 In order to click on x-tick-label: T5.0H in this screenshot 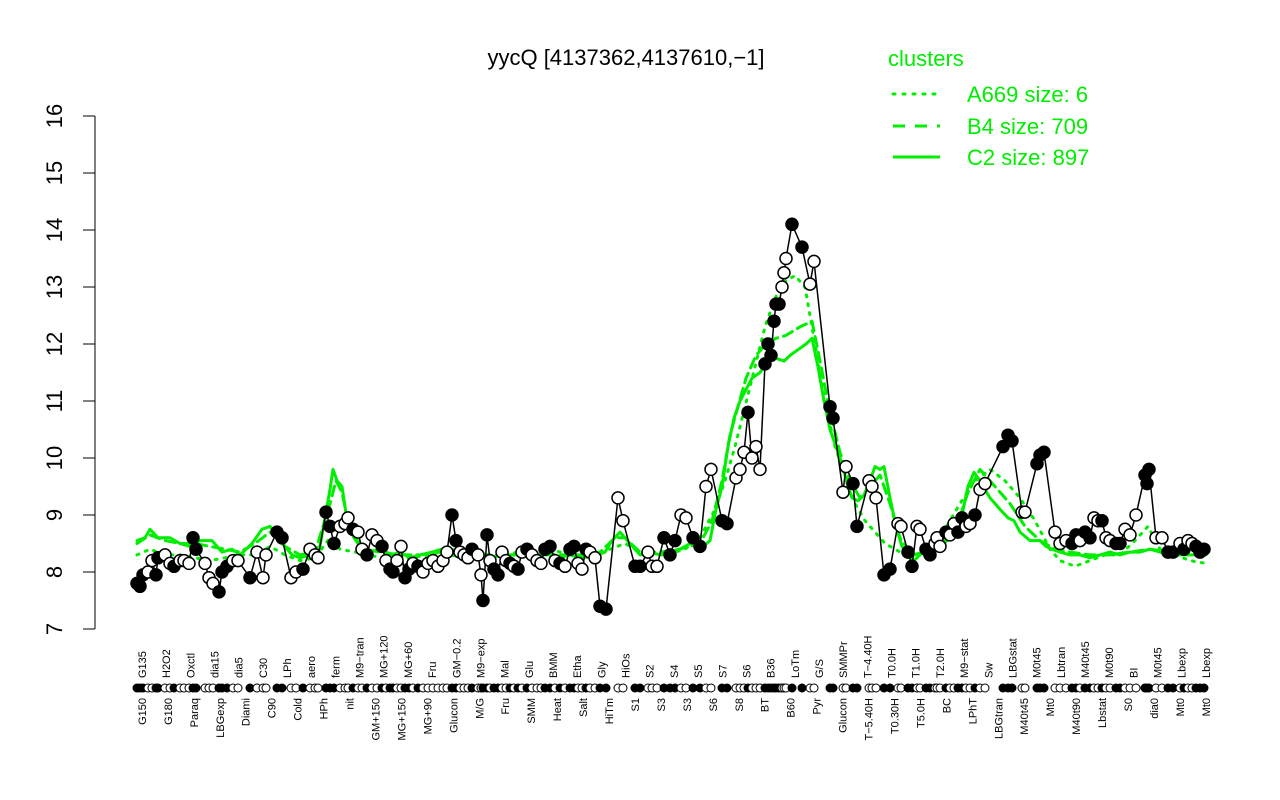, I will do `click(921, 713)`.